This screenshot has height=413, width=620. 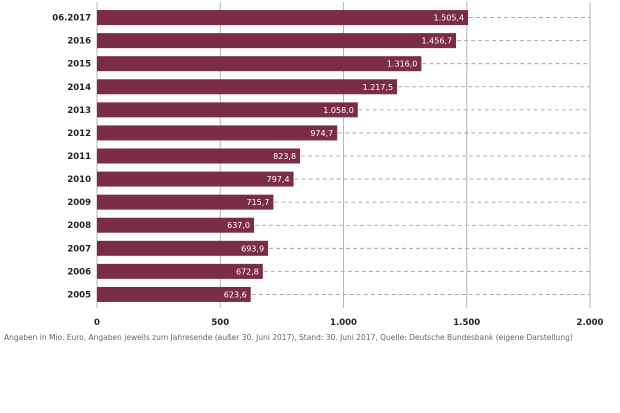 What do you see at coordinates (235, 294) in the screenshot?
I see `value-label: 623,6` at bounding box center [235, 294].